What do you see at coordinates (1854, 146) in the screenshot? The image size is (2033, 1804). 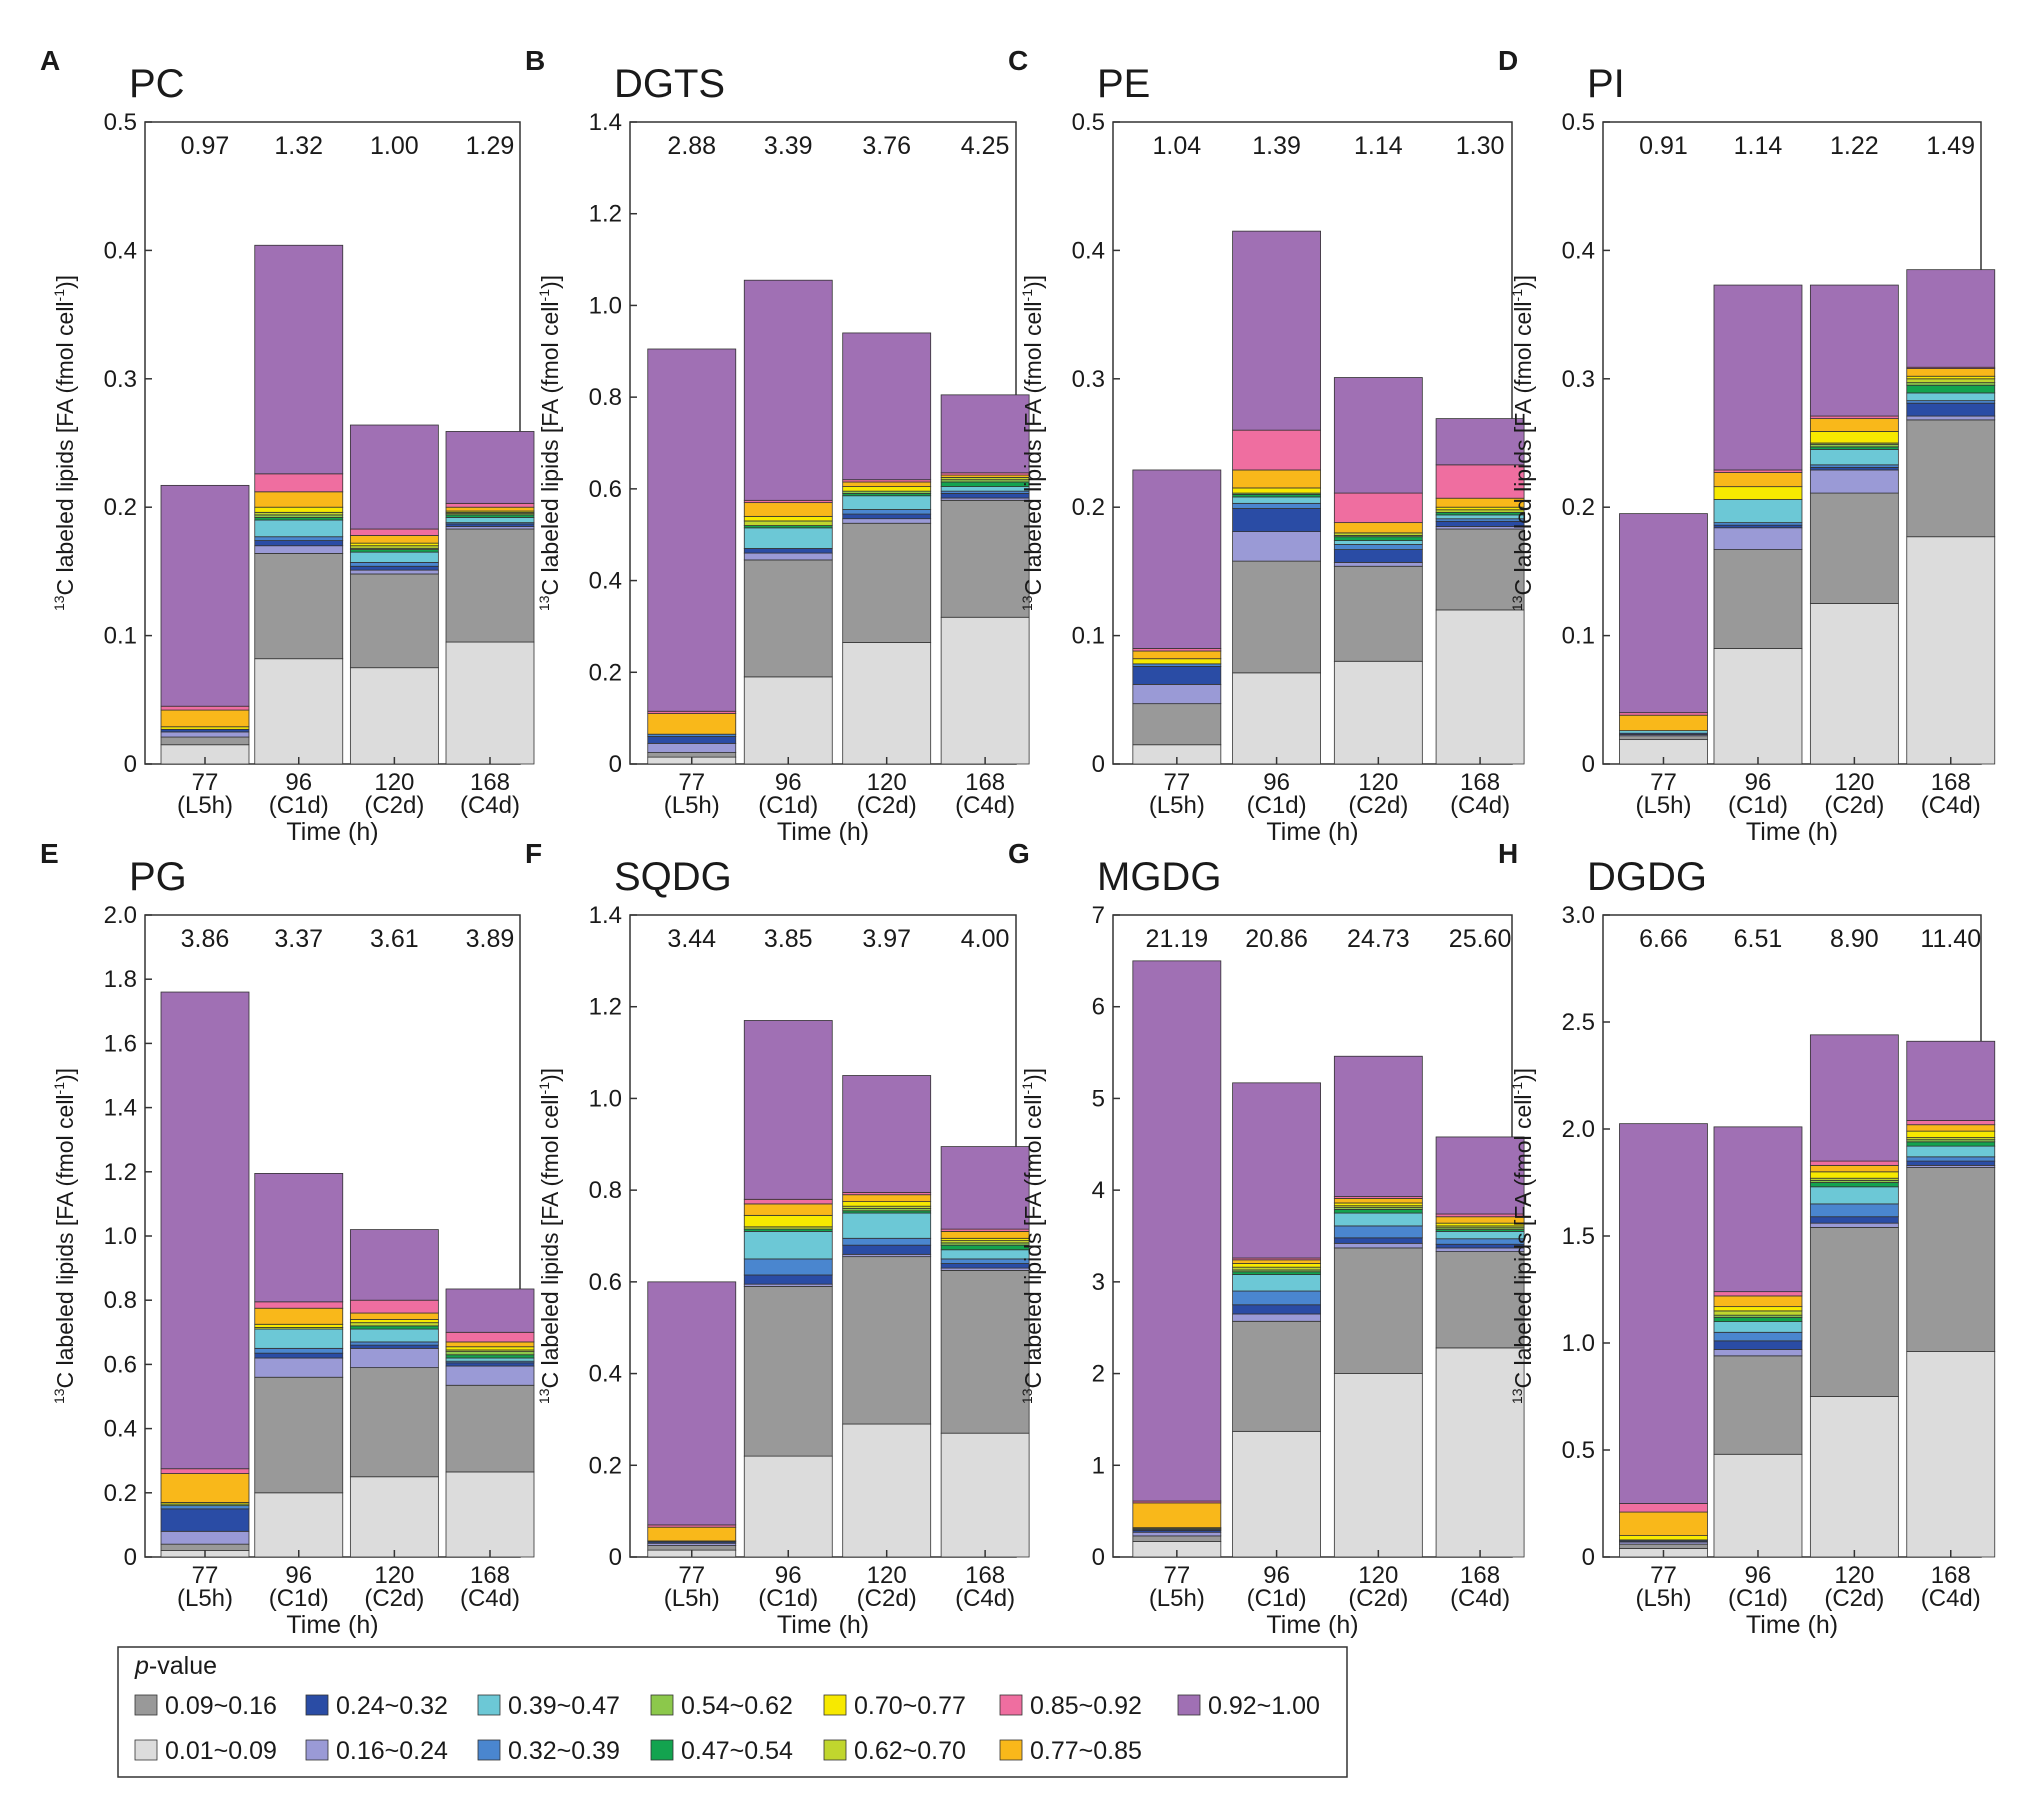 I see `bar-total-label: 1.22` at bounding box center [1854, 146].